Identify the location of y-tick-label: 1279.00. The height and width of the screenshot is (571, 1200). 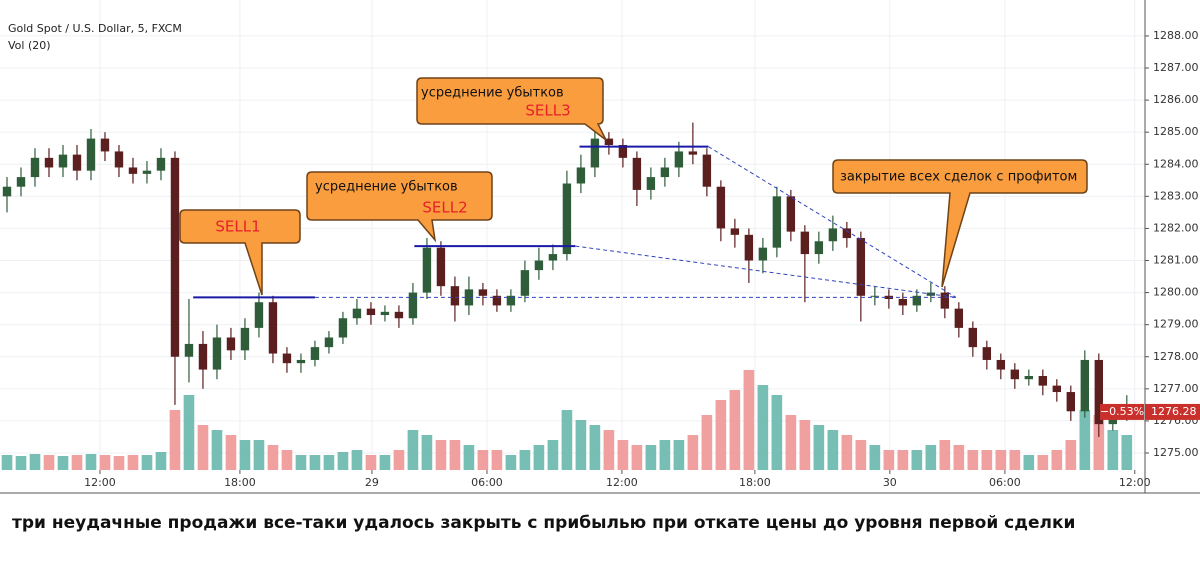
(1176, 324).